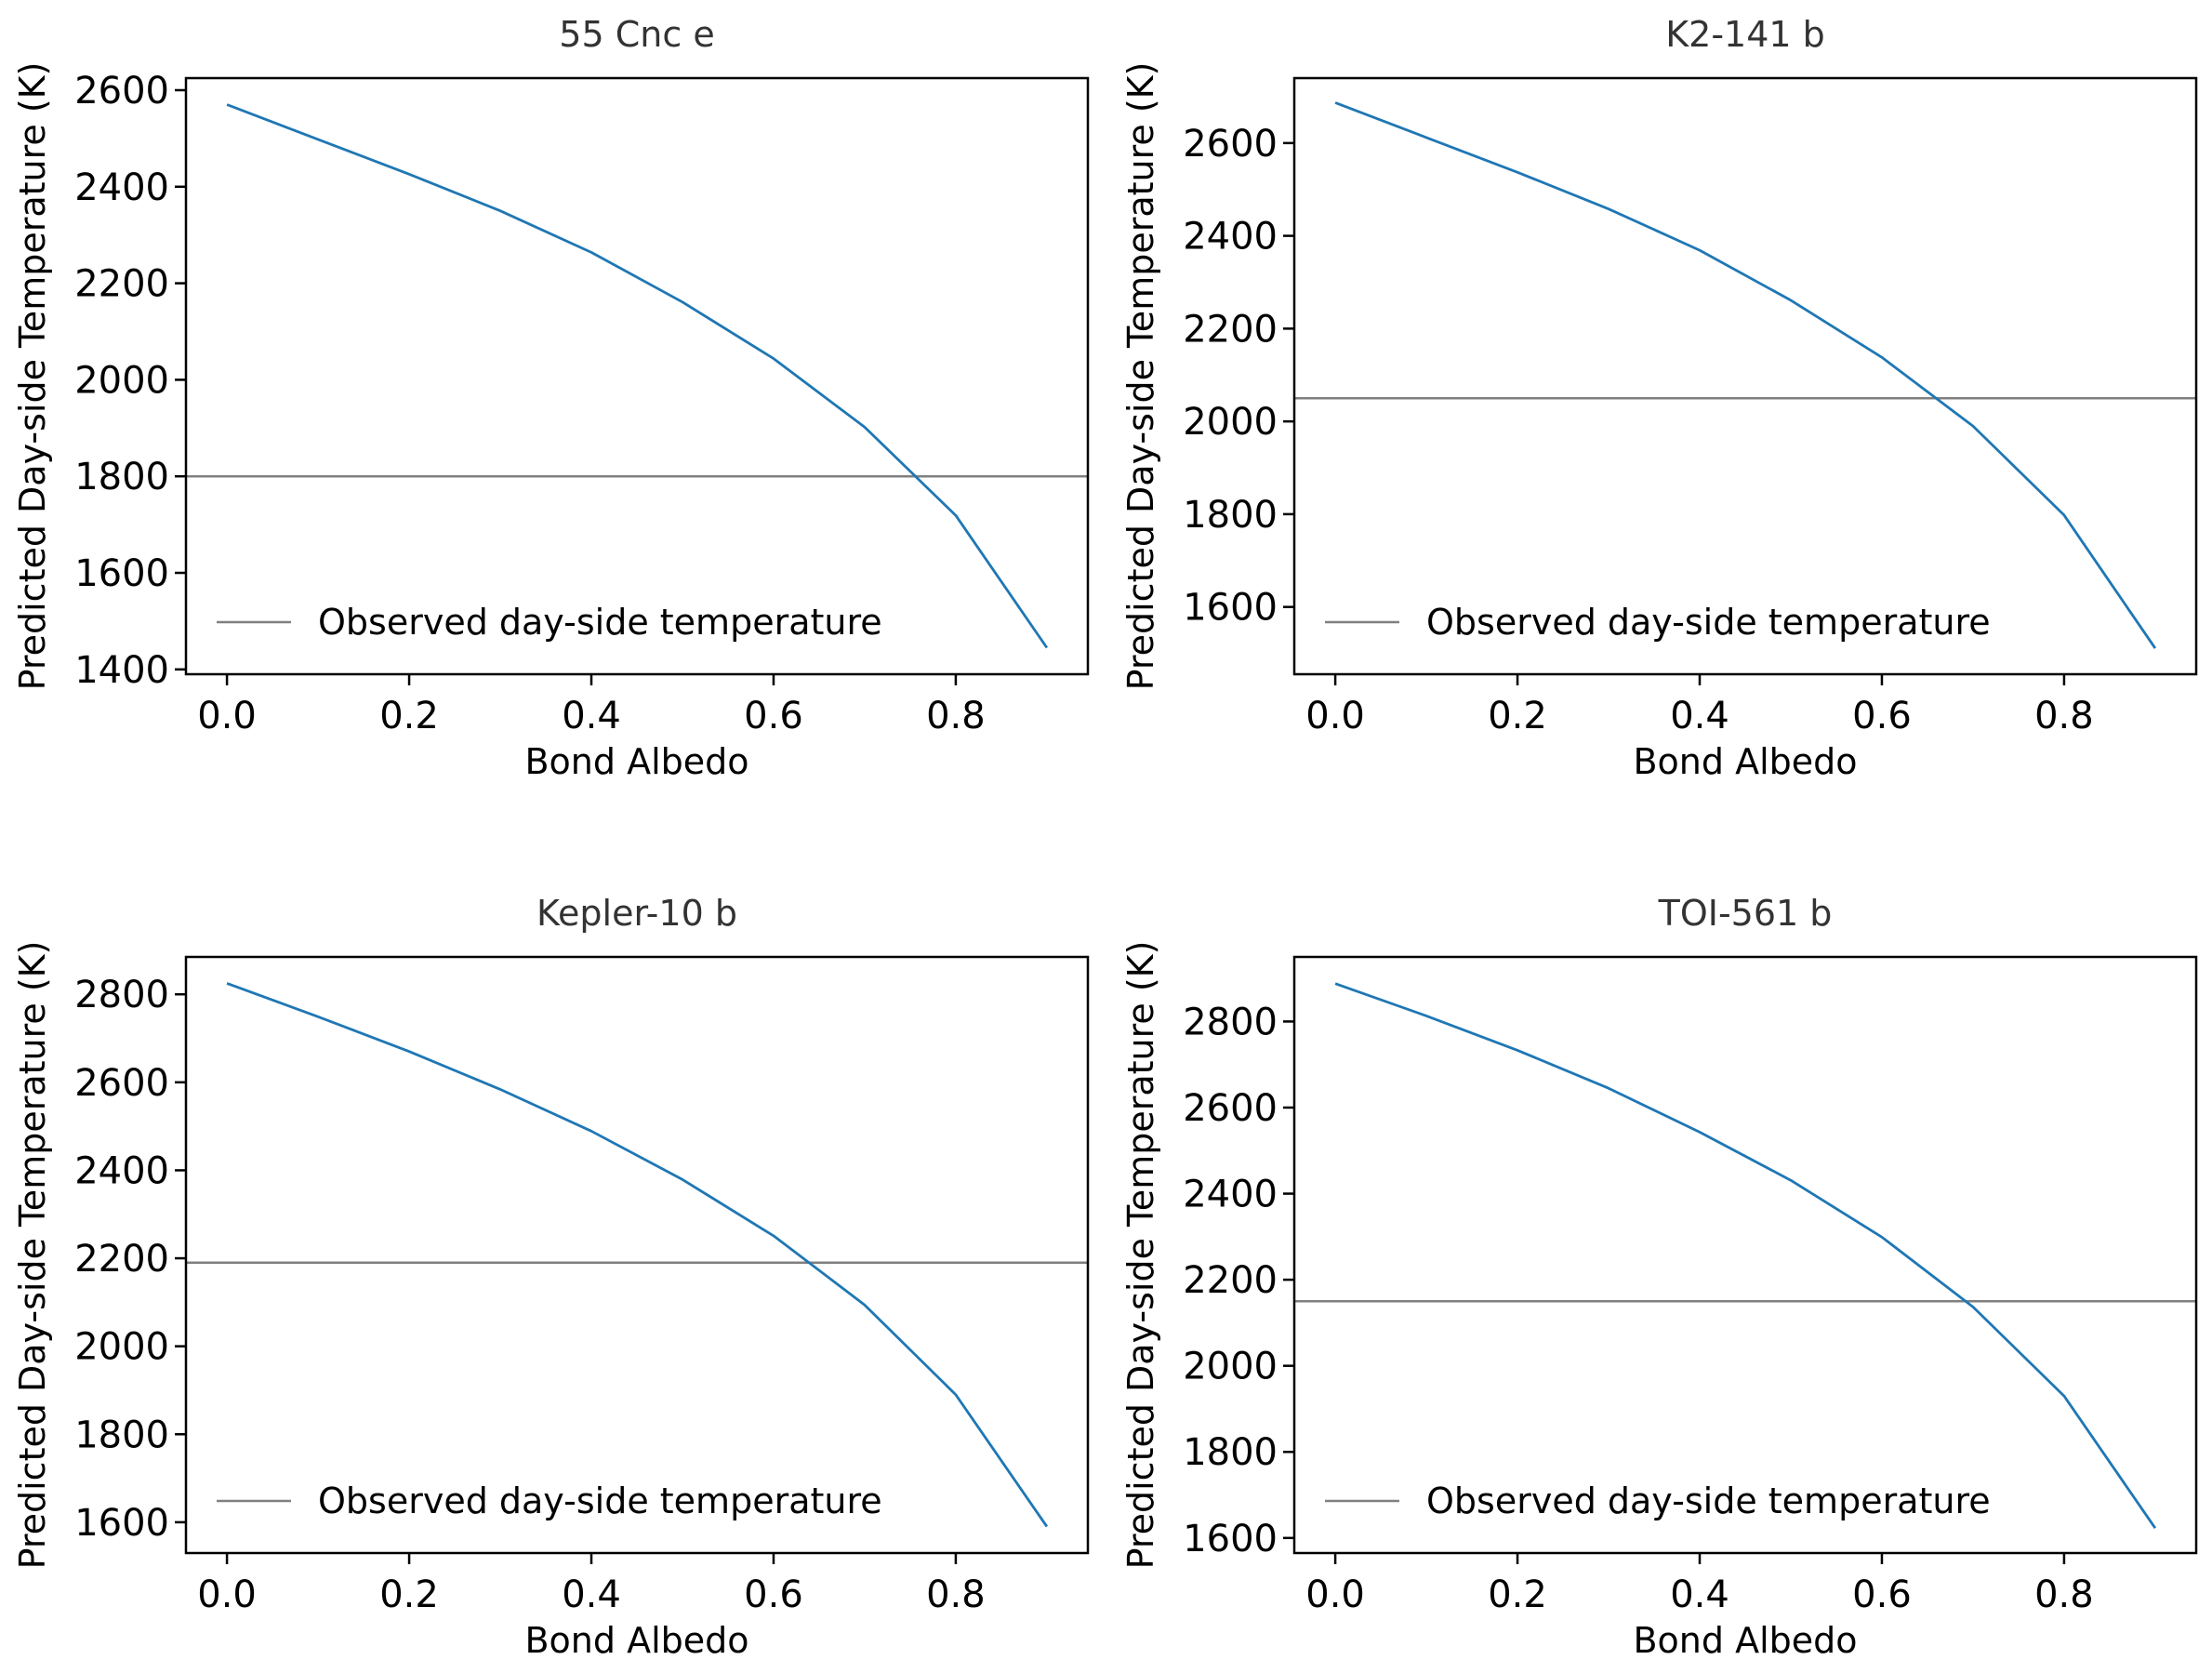  Describe the element at coordinates (1745, 35) in the screenshot. I see `panel-title: K2-141 b` at that location.